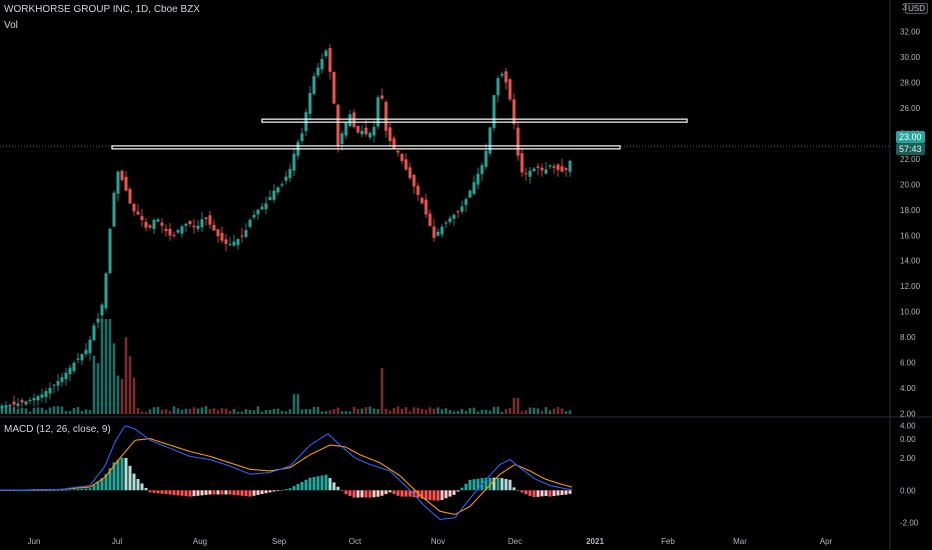 Image resolution: width=932 pixels, height=550 pixels. I want to click on currency-badge: USD, so click(916, 8).